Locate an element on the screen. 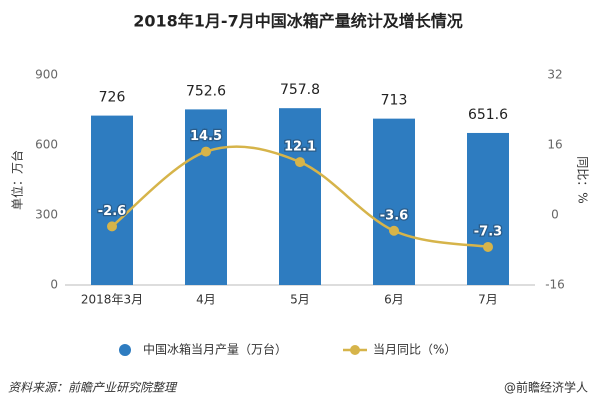 The height and width of the screenshot is (405, 596). source: 资料来源：前瞻产业研究院整理 is located at coordinates (93, 388).